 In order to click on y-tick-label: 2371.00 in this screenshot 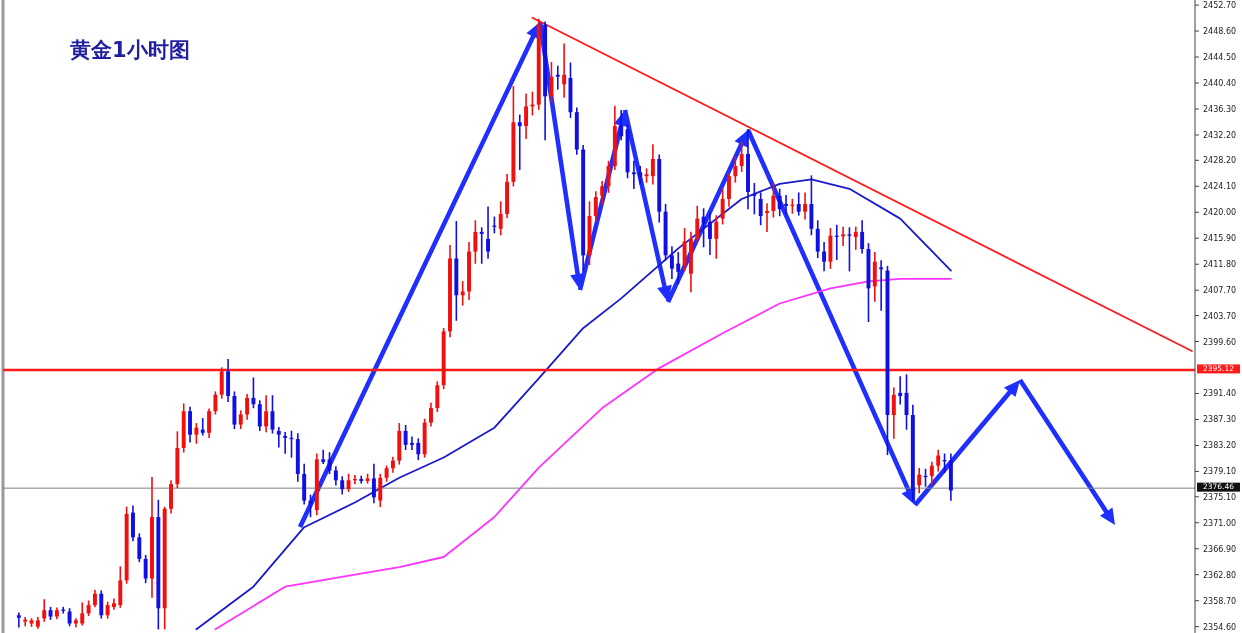, I will do `click(1220, 523)`.